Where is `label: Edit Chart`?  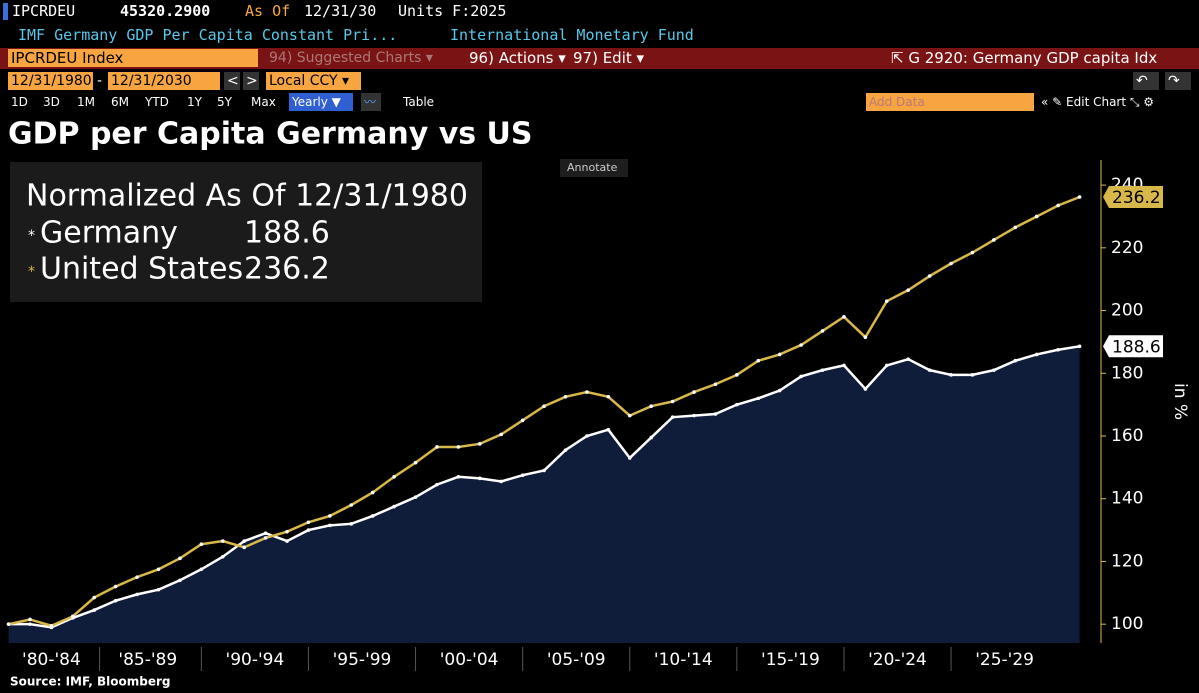 label: Edit Chart is located at coordinates (1096, 102).